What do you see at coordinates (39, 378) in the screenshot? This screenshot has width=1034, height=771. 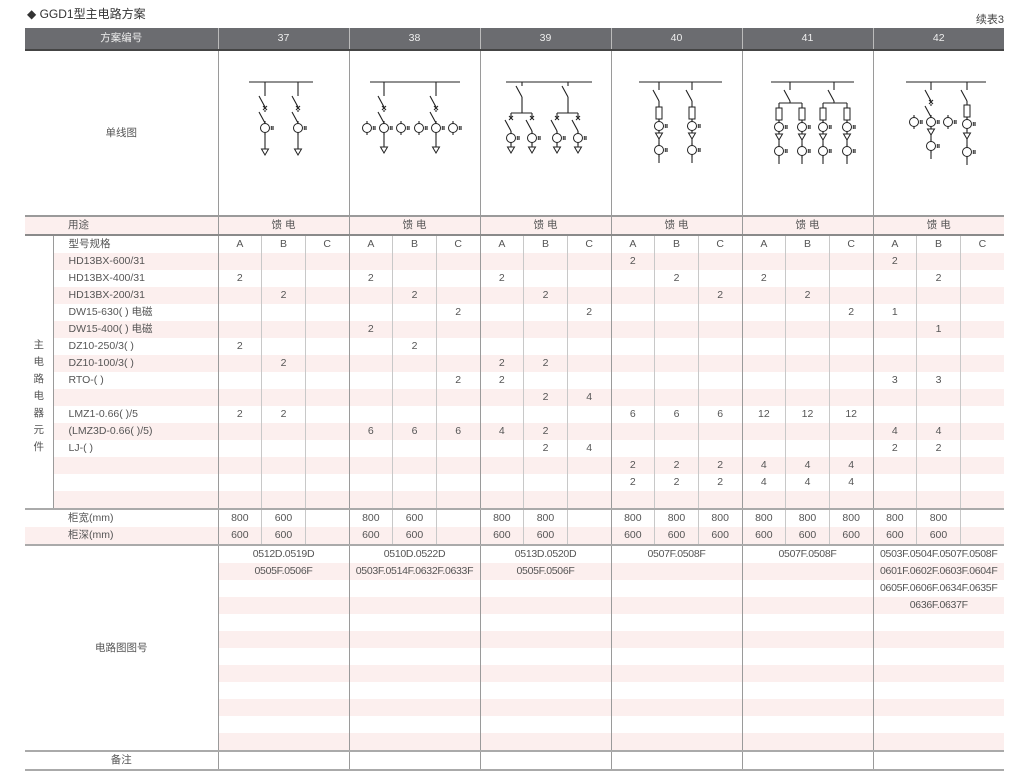 I see `group-label-char: 路` at bounding box center [39, 378].